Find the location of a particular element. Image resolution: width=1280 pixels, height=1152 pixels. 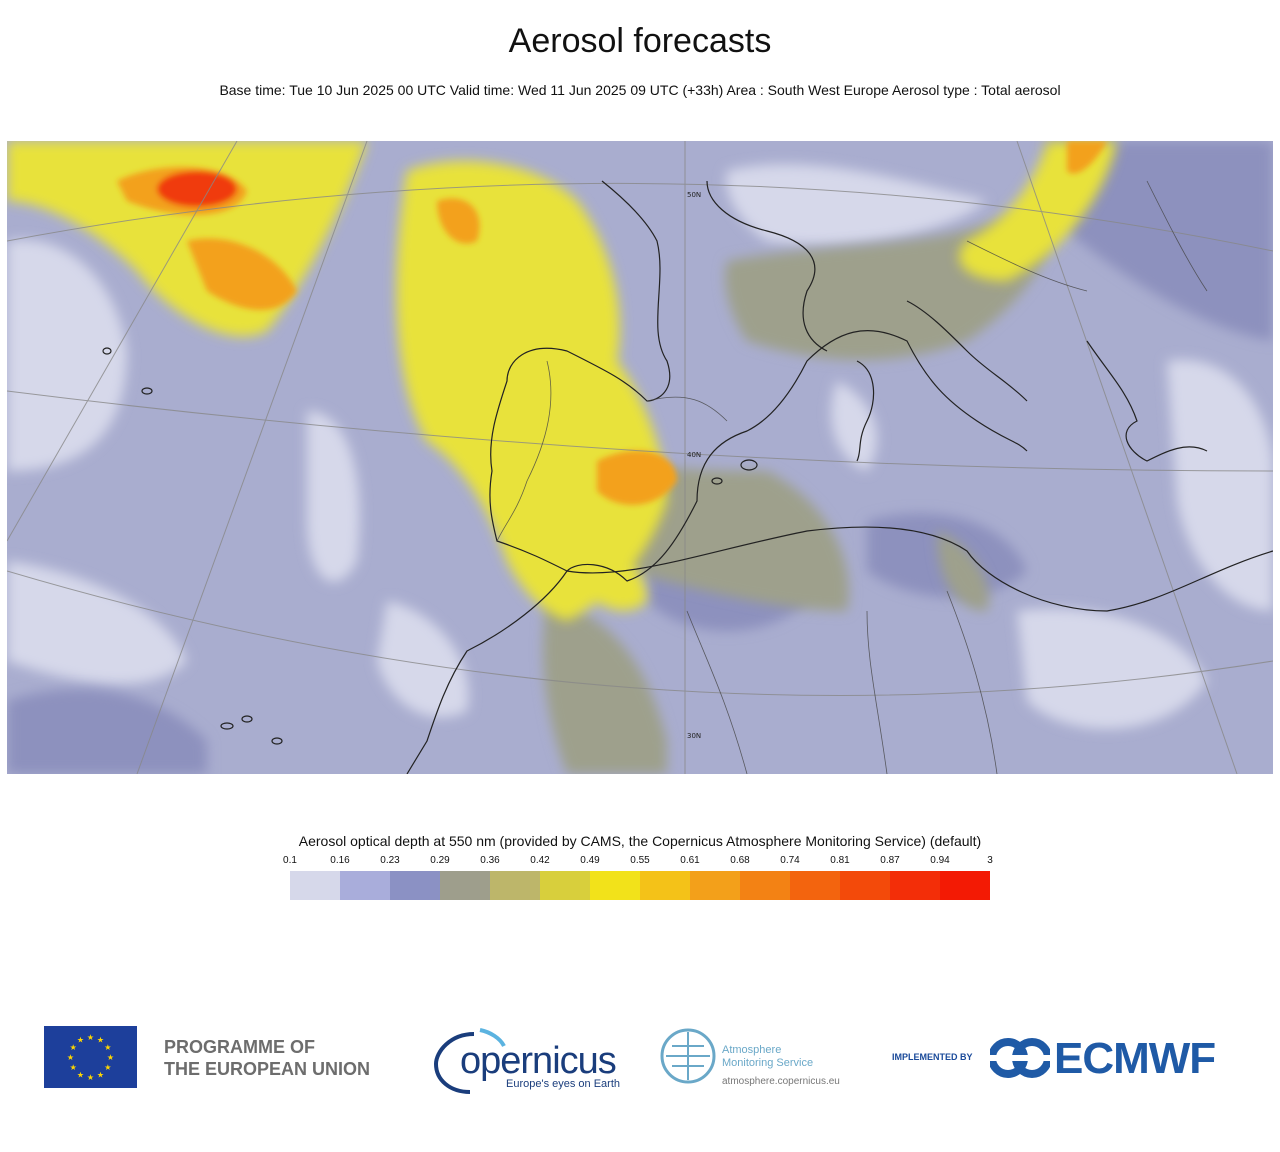

legend-tick-label: 0.55 is located at coordinates (640, 860).